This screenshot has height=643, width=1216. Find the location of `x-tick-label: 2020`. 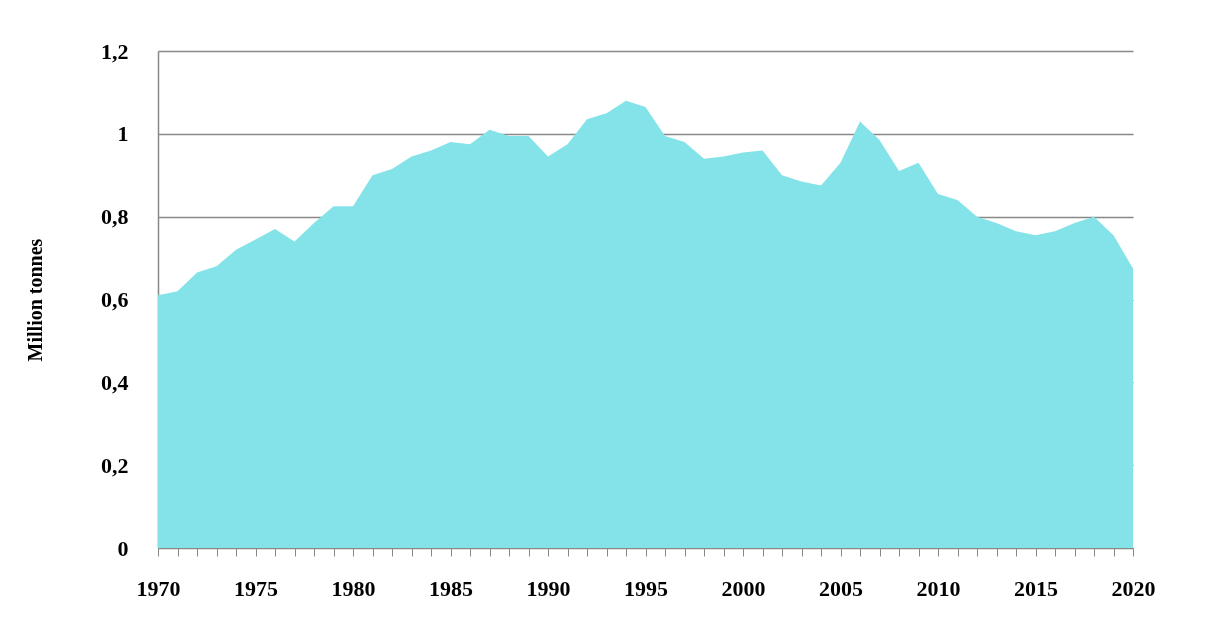

x-tick-label: 2020 is located at coordinates (1133, 588).